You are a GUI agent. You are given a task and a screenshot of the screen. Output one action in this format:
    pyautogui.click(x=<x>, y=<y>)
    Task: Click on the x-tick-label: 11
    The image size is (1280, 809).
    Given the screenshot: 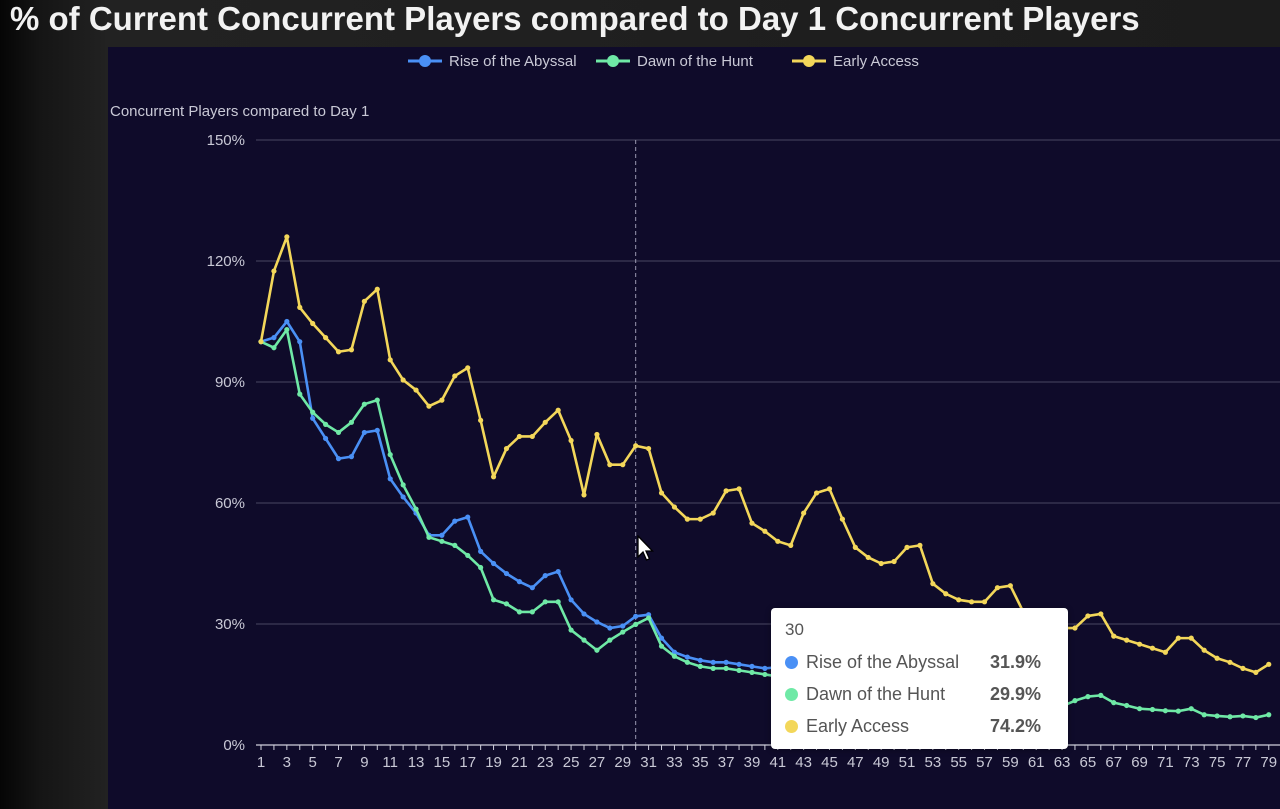 What is the action you would take?
    pyautogui.click(x=390, y=762)
    